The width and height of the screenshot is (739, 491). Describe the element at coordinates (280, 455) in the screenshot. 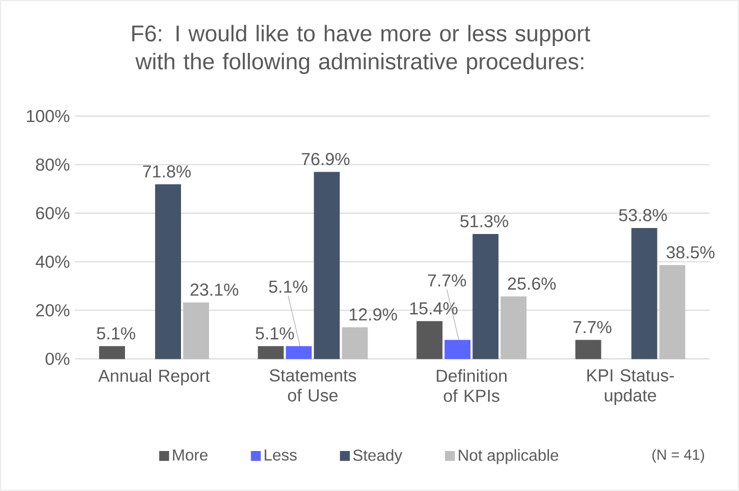

I see `legend-label: Less` at that location.